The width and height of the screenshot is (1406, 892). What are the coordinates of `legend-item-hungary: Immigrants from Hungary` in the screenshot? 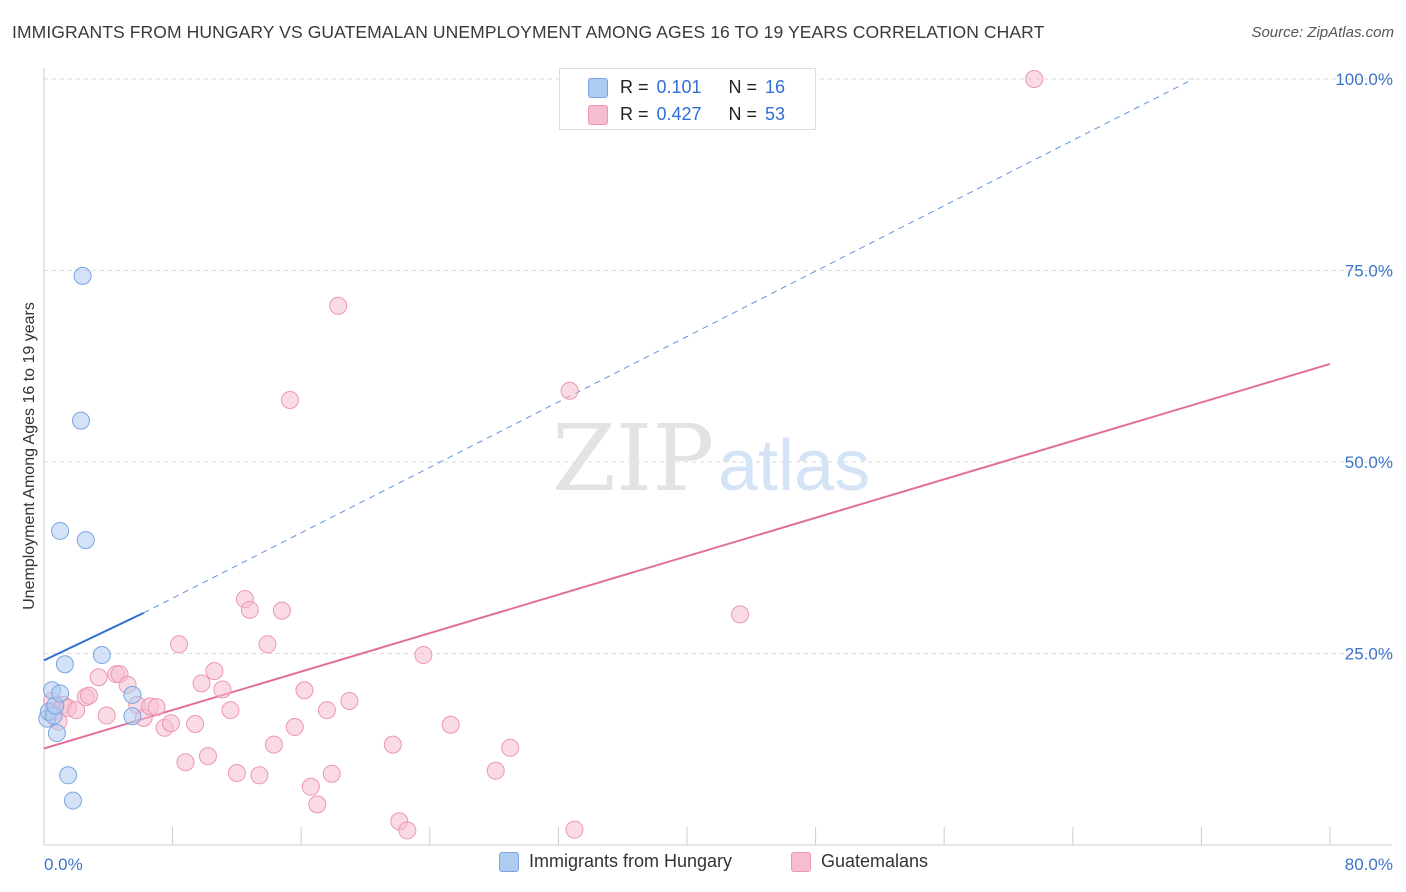 It's located at (615, 861).